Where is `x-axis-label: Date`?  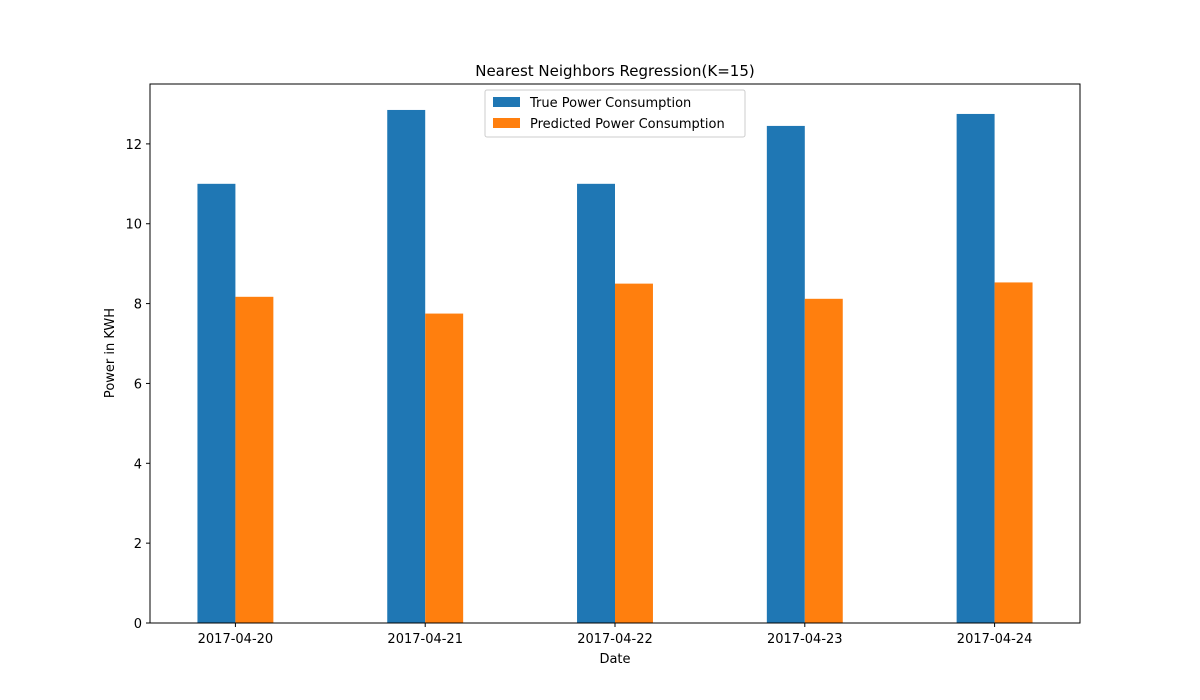 x-axis-label: Date is located at coordinates (614, 659).